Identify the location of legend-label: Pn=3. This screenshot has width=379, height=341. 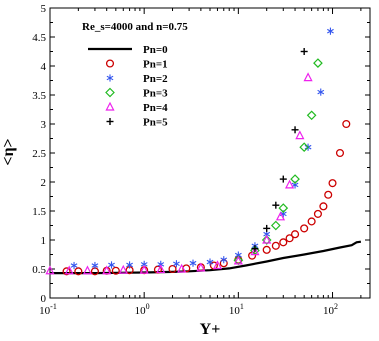
(155, 94).